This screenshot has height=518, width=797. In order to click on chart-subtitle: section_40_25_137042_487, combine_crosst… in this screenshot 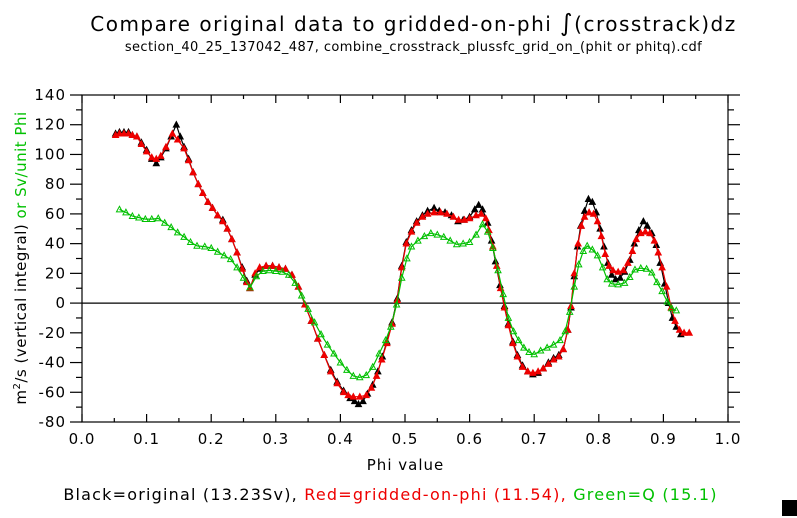, I will do `click(413, 47)`.